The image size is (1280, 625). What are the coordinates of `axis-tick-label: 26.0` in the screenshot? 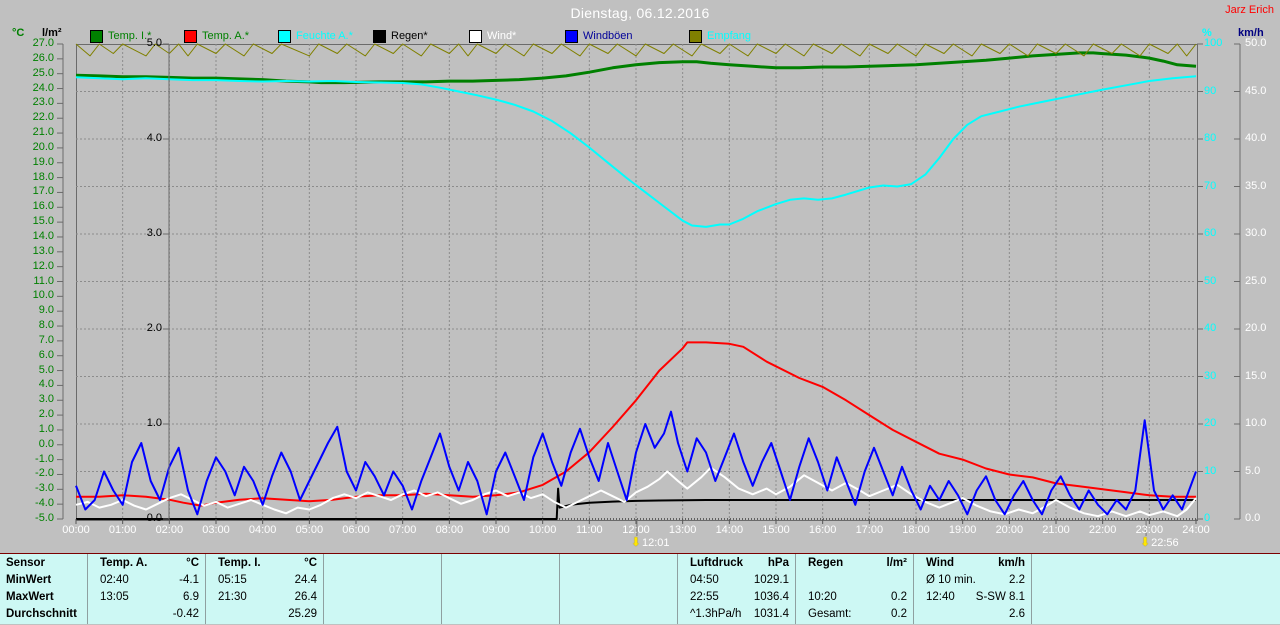 It's located at (43, 57).